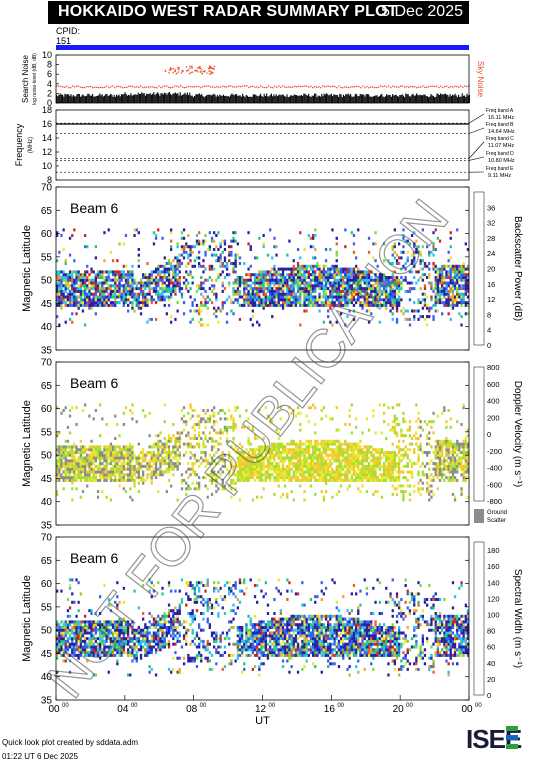  I want to click on noise-tick-label: 10, so click(47, 55).